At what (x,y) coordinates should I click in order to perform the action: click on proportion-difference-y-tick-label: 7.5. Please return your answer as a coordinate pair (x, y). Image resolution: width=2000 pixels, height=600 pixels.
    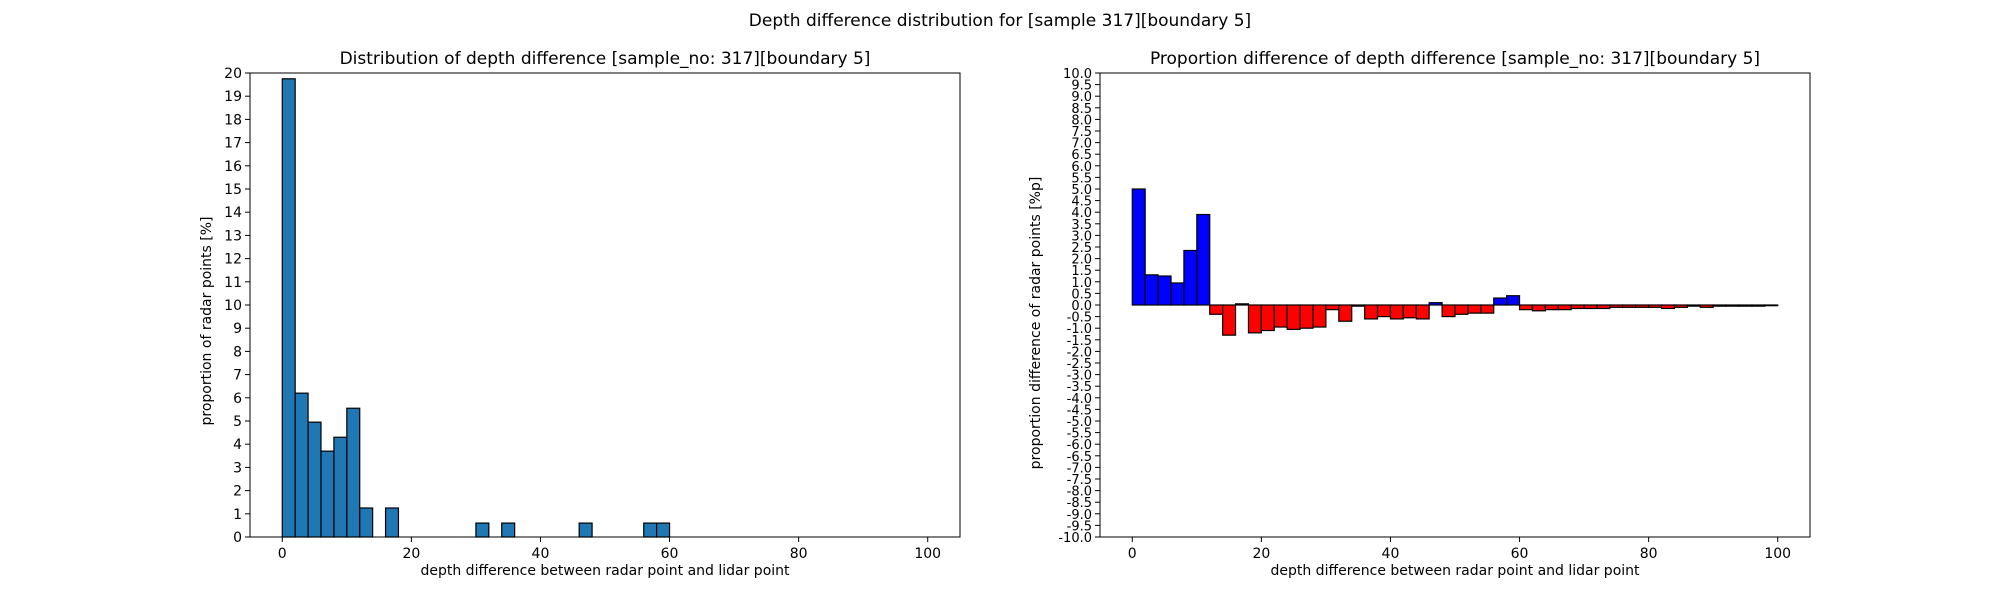
    Looking at the image, I should click on (1081, 132).